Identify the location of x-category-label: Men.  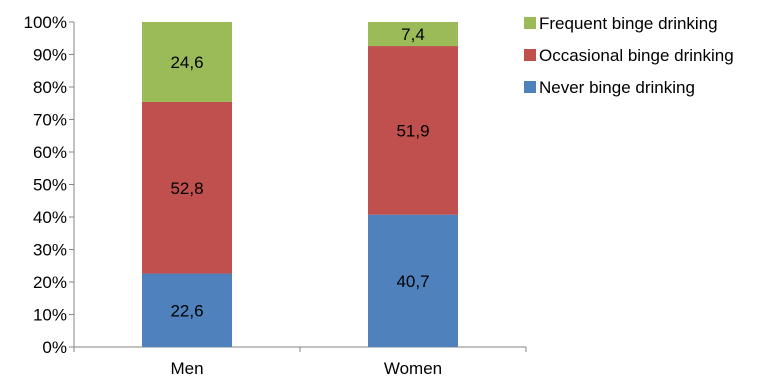
(186, 368).